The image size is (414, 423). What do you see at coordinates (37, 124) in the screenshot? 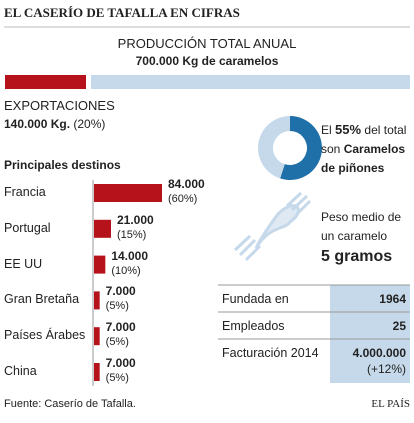
I see `value-label: 140.000 Kg.` at bounding box center [37, 124].